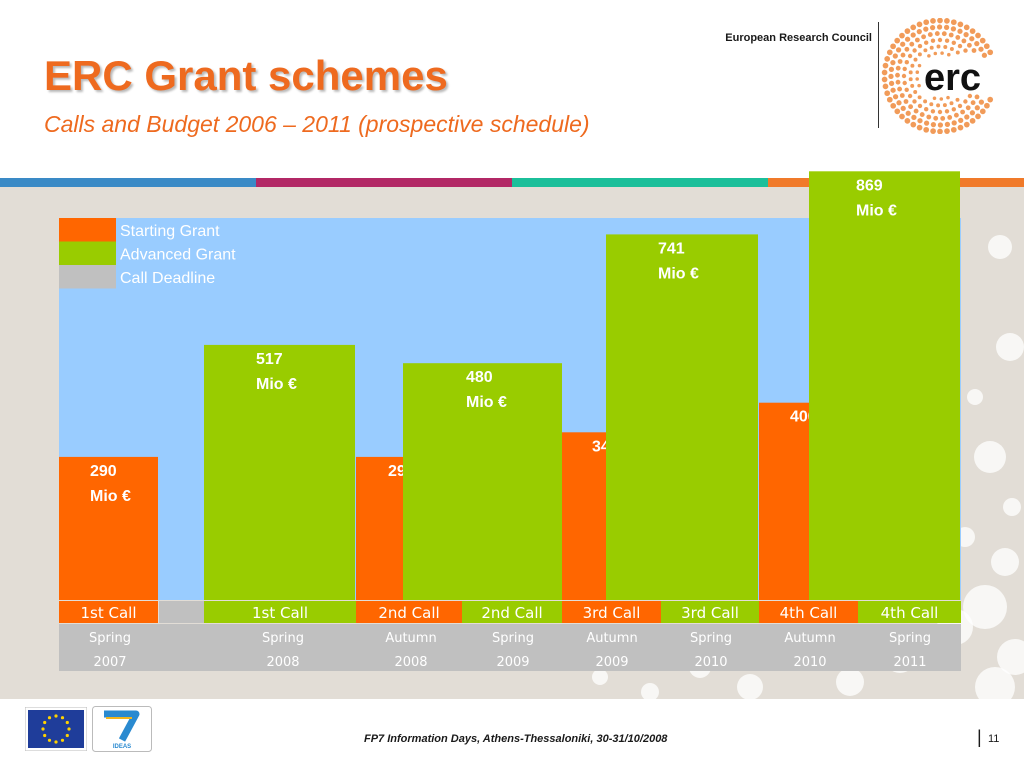 The height and width of the screenshot is (768, 1024). Describe the element at coordinates (711, 638) in the screenshot. I see `deadline-season: Spring` at that location.